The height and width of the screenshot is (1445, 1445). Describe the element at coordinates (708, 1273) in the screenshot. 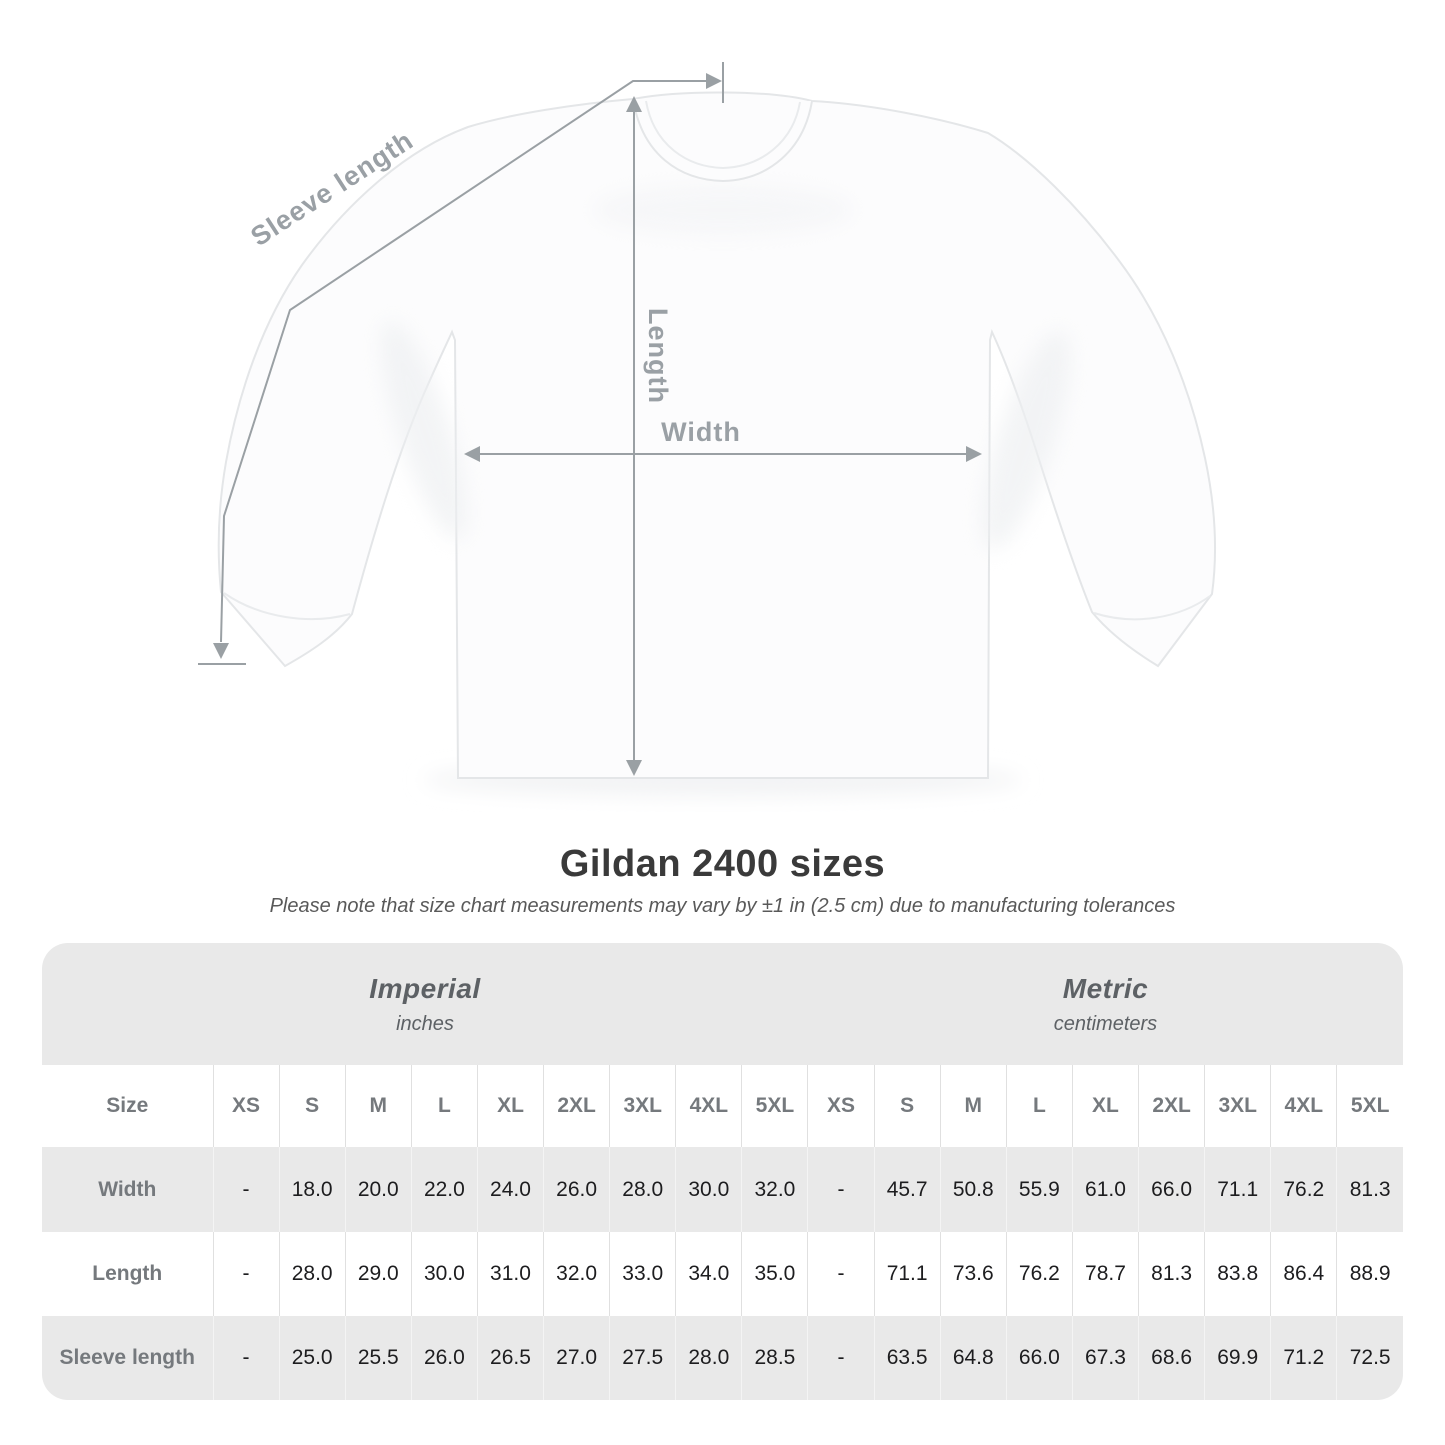

I see `value-cell: 34.0` at that location.